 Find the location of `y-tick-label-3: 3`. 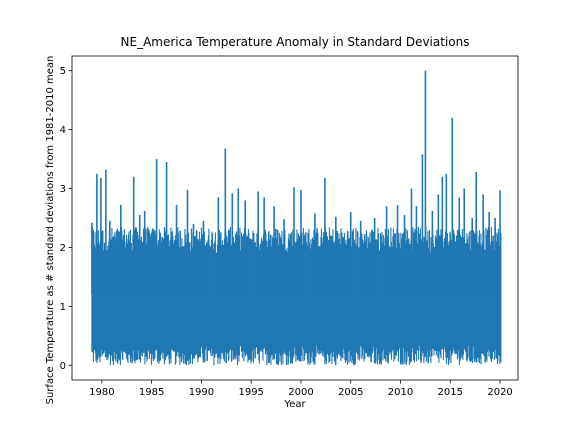

y-tick-label-3: 3 is located at coordinates (63, 189).